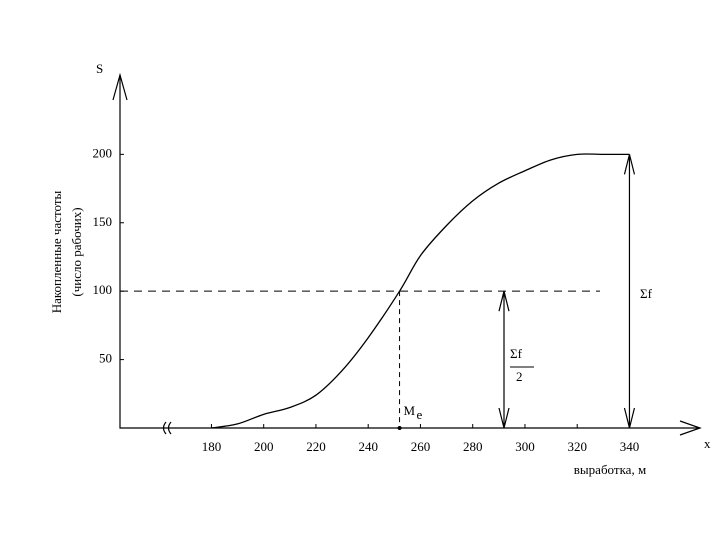 The width and height of the screenshot is (720, 540). I want to click on x-tick-label: 300, so click(525, 446).